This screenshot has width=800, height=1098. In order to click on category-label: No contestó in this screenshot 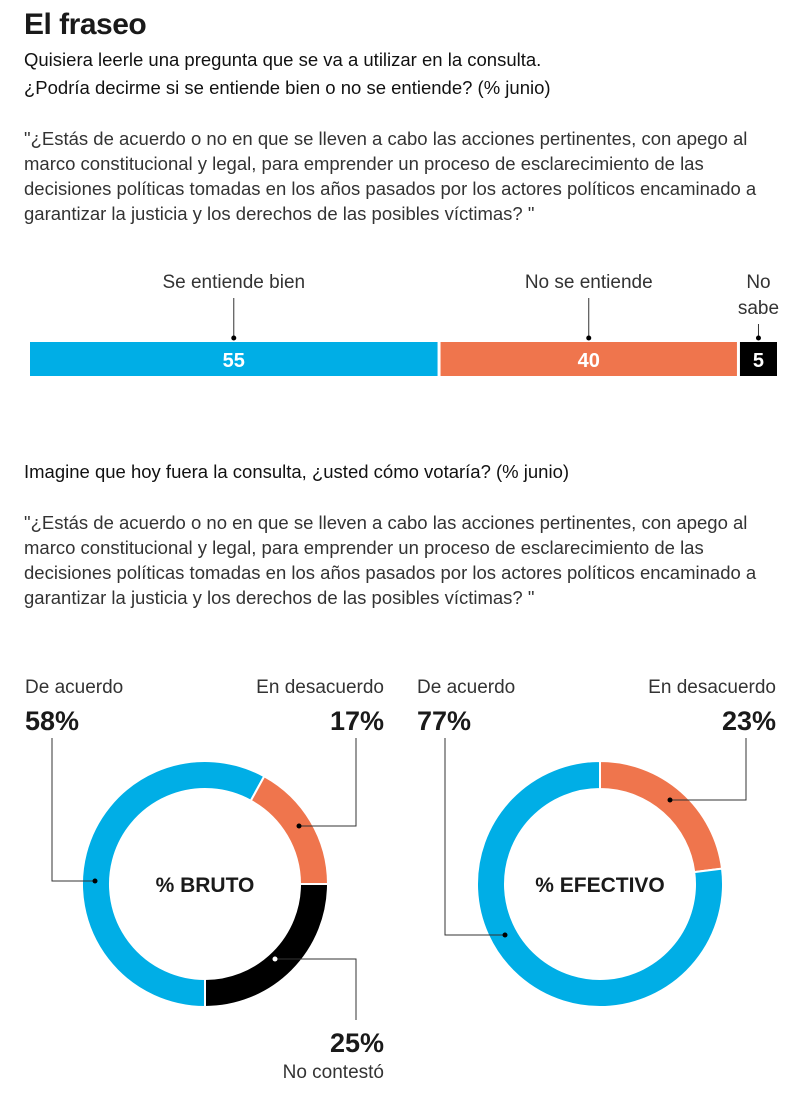, I will do `click(333, 1072)`.